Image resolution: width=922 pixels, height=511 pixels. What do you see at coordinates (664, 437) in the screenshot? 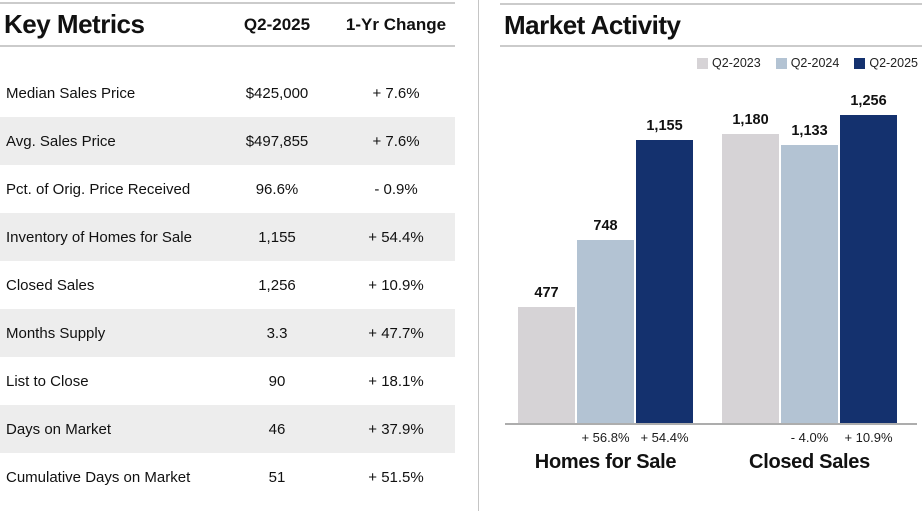
I see `pct-change-label: + 54.4%` at bounding box center [664, 437].